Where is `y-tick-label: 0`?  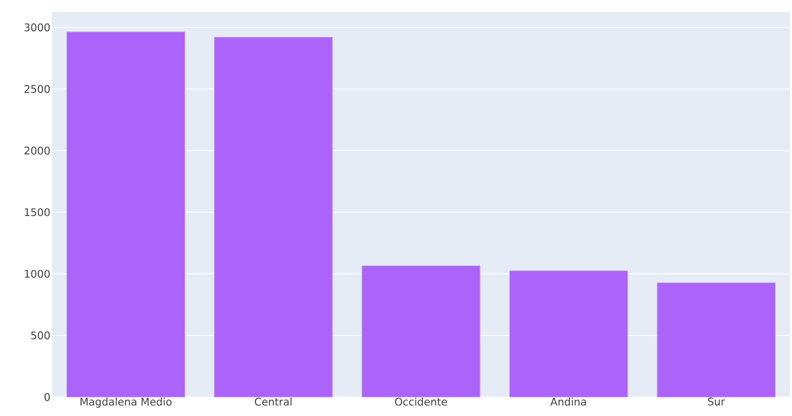
y-tick-label: 0 is located at coordinates (47, 397).